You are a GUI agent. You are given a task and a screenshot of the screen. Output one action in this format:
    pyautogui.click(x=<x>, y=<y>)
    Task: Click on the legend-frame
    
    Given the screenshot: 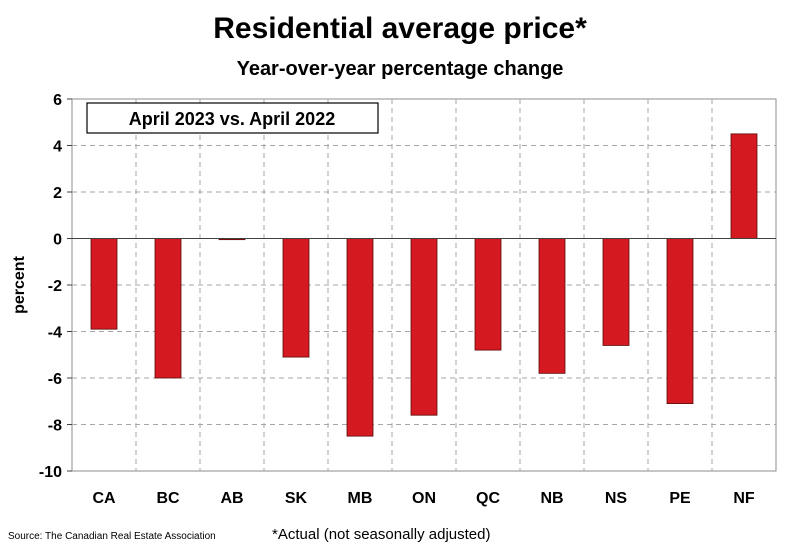 What is the action you would take?
    pyautogui.click(x=232, y=118)
    